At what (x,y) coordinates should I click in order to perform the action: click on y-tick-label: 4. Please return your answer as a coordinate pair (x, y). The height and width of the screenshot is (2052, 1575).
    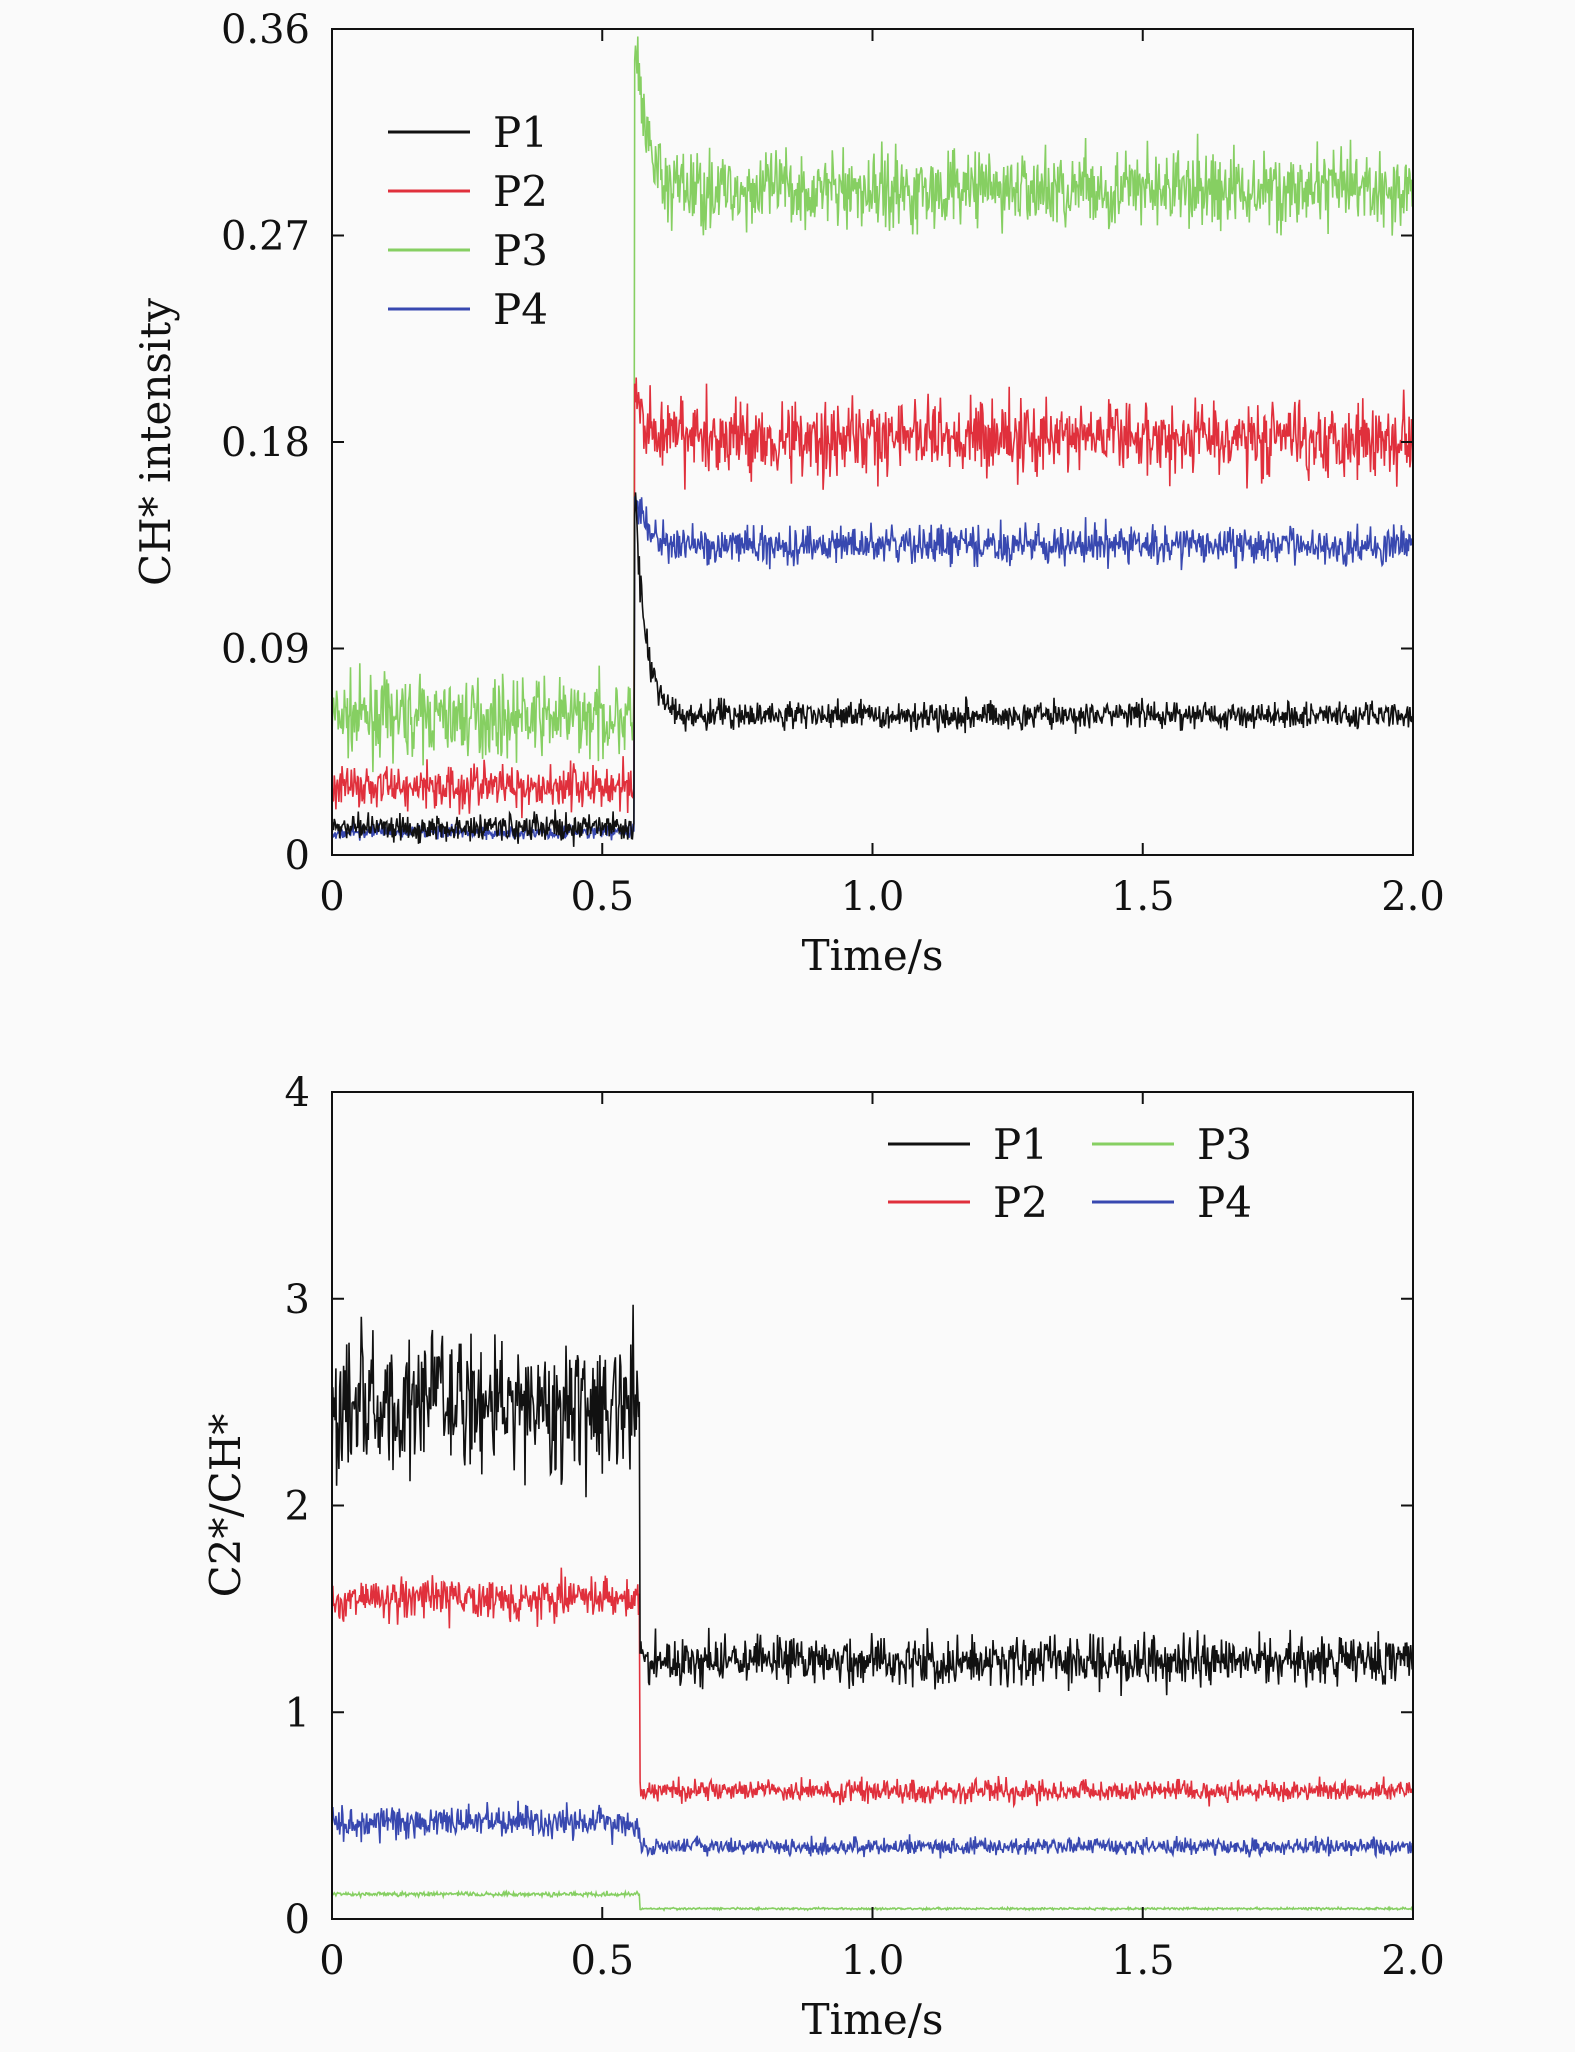
    Looking at the image, I should click on (297, 1093).